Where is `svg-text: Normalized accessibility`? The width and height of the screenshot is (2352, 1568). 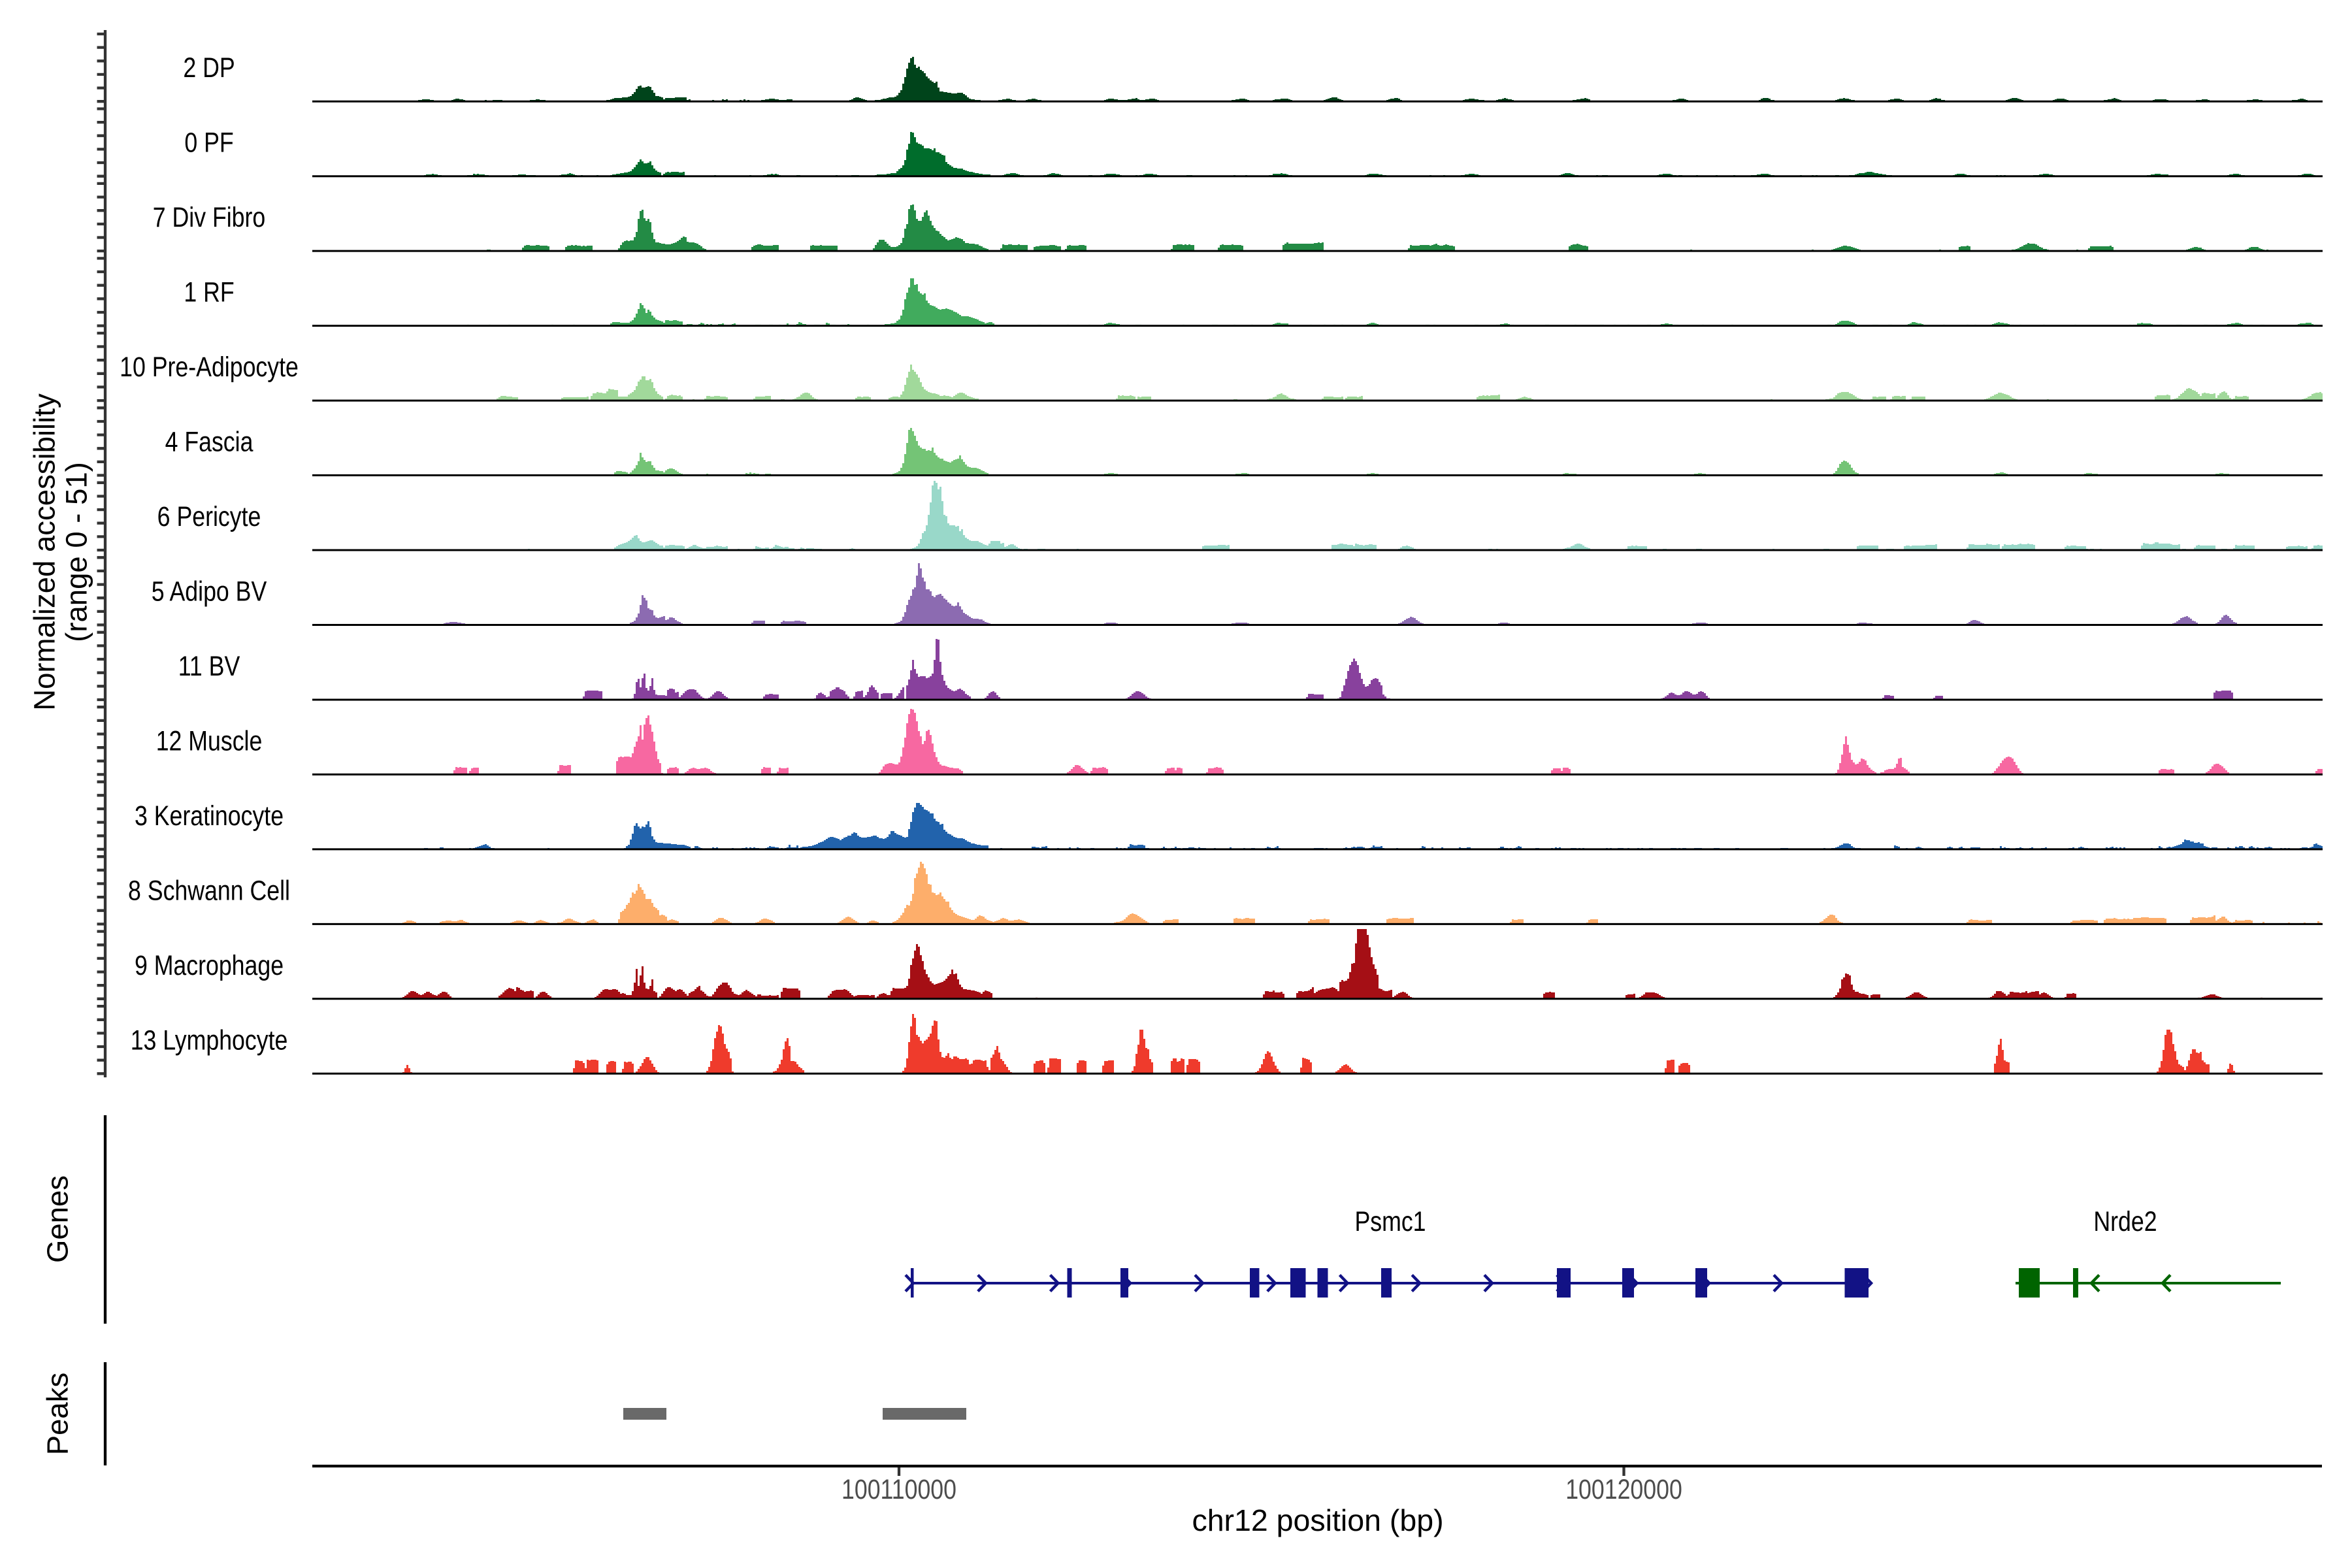
svg-text: Normalized accessibility is located at coordinates (44, 552).